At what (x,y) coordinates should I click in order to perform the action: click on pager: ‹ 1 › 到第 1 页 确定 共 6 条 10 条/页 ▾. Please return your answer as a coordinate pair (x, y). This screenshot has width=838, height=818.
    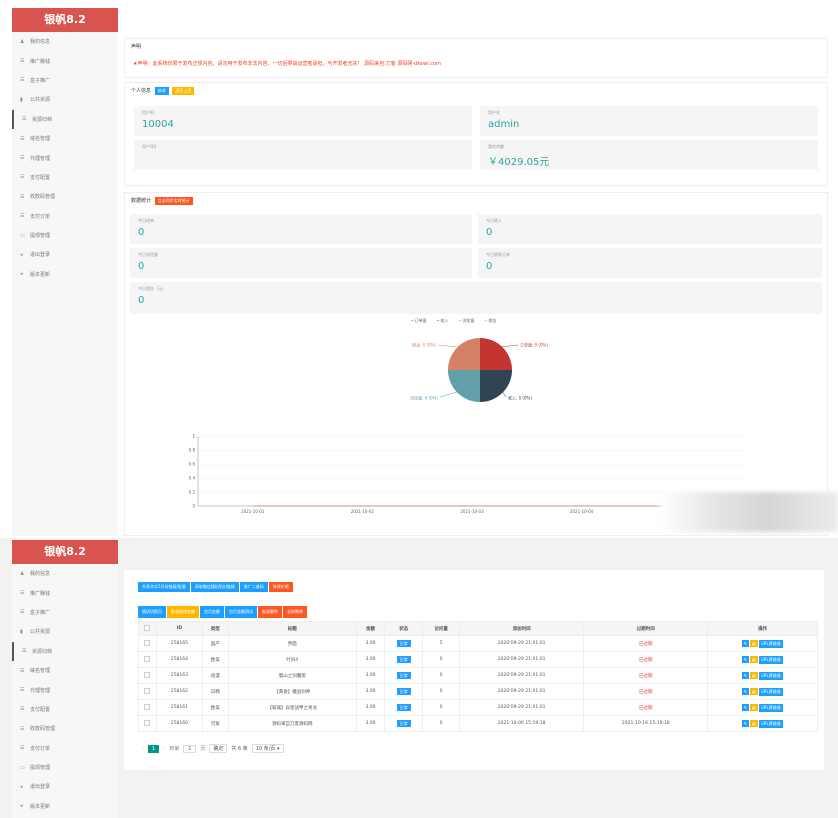
    Looking at the image, I should click on (213, 748).